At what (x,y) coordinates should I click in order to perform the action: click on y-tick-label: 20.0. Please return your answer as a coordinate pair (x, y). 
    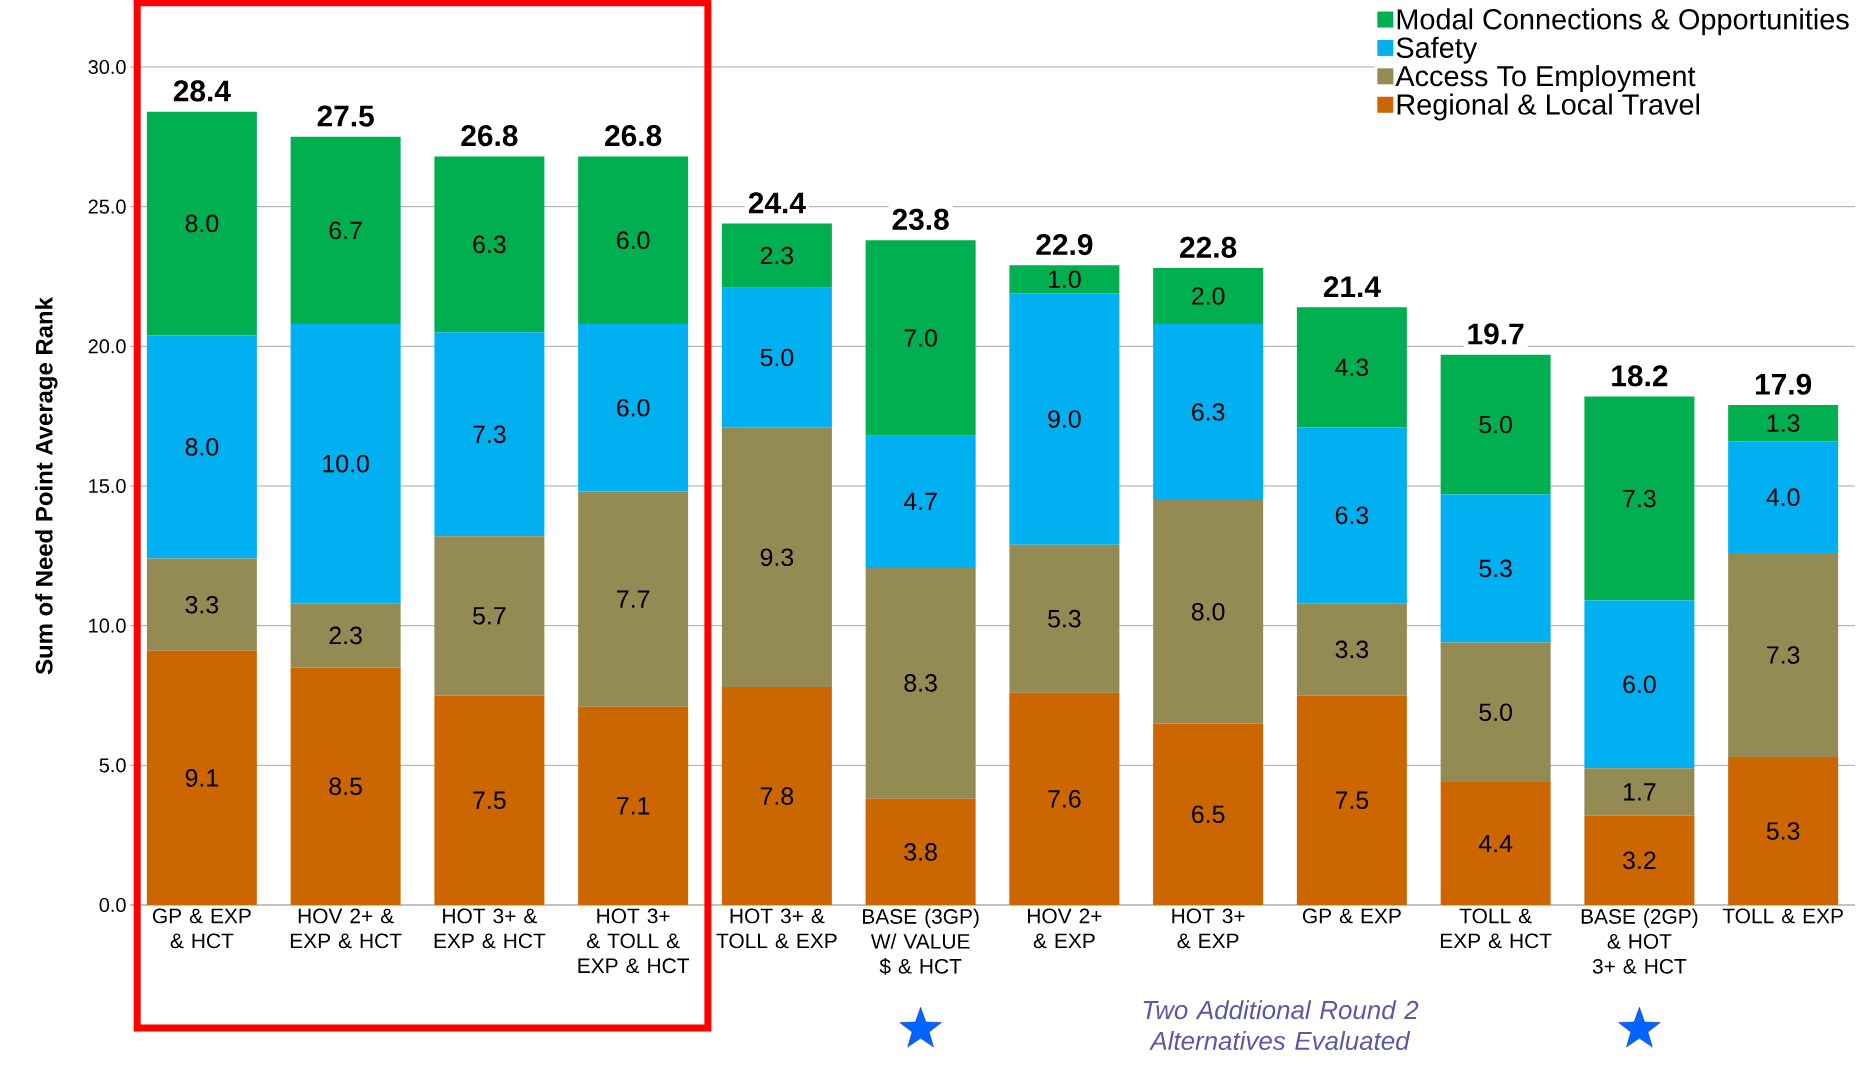
    Looking at the image, I should click on (107, 346).